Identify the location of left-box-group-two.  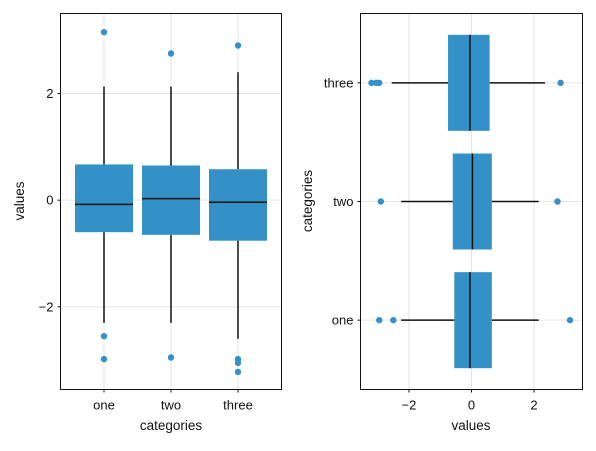
(171, 205).